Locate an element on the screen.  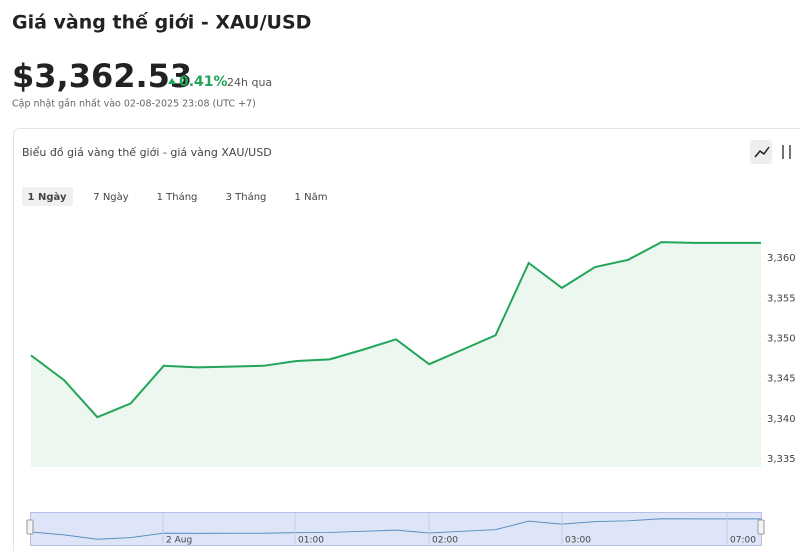
range-tab: 1 Ngày is located at coordinates (47, 197).